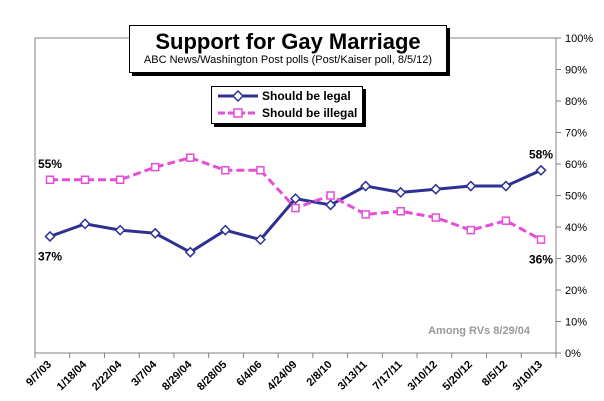 This screenshot has height=401, width=604. Describe the element at coordinates (212, 376) in the screenshot. I see `x-tick-label: 8/28/05` at that location.